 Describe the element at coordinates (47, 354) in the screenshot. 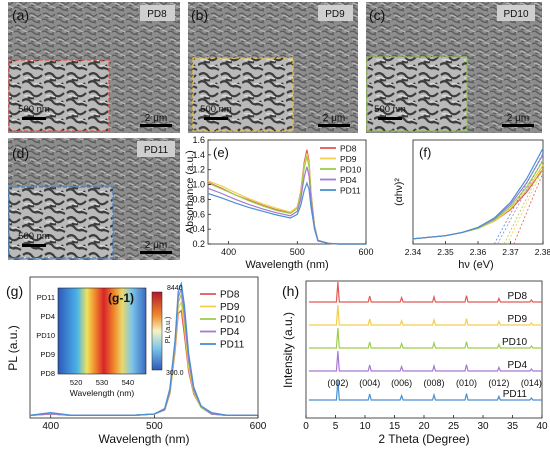

I see `g-inset-row-label: PD9` at that location.